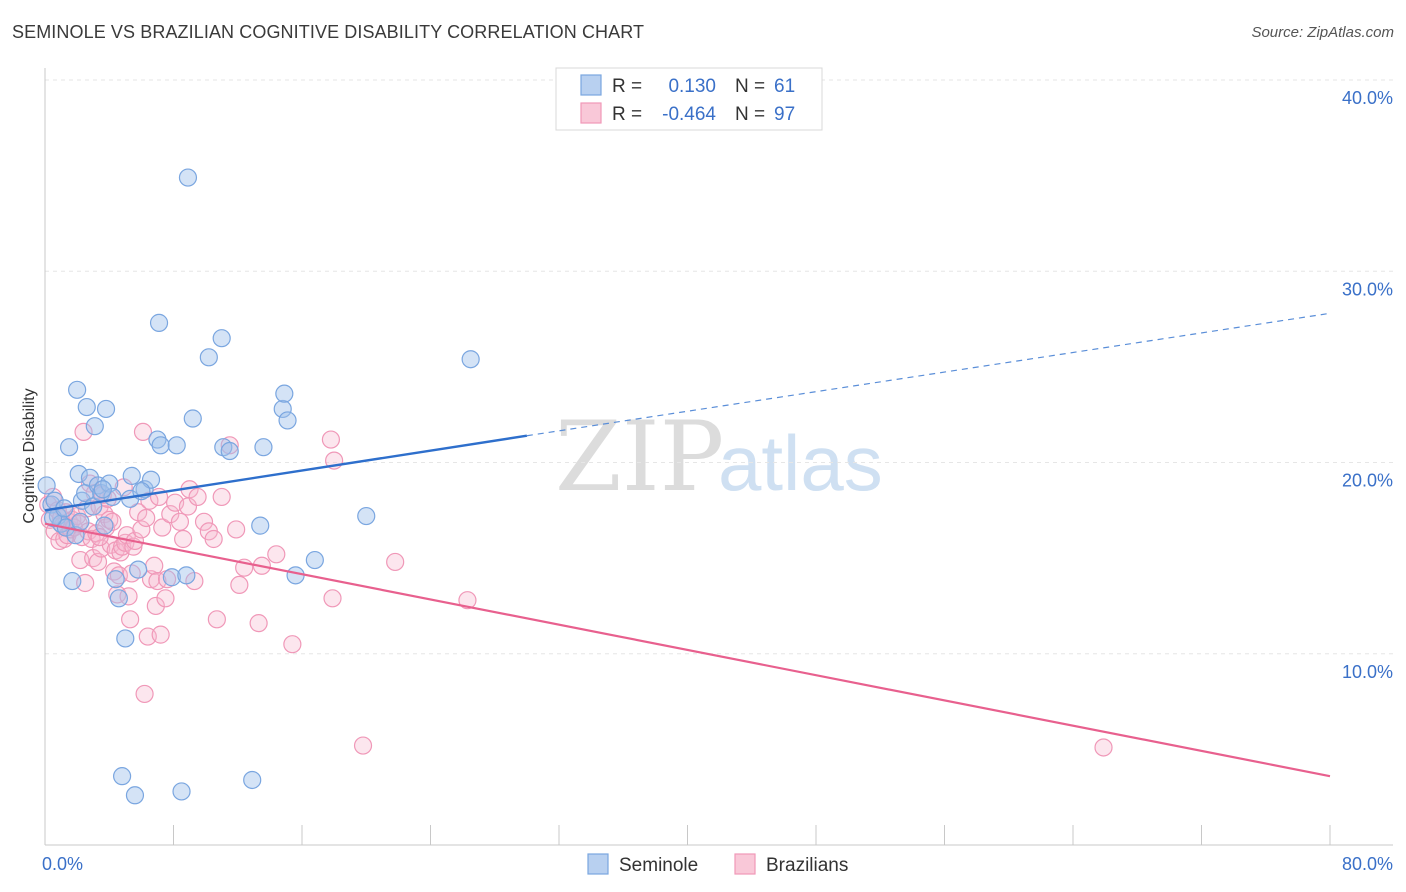  What do you see at coordinates (1367, 481) in the screenshot?
I see `y-tick-label: 20.0%` at bounding box center [1367, 481].